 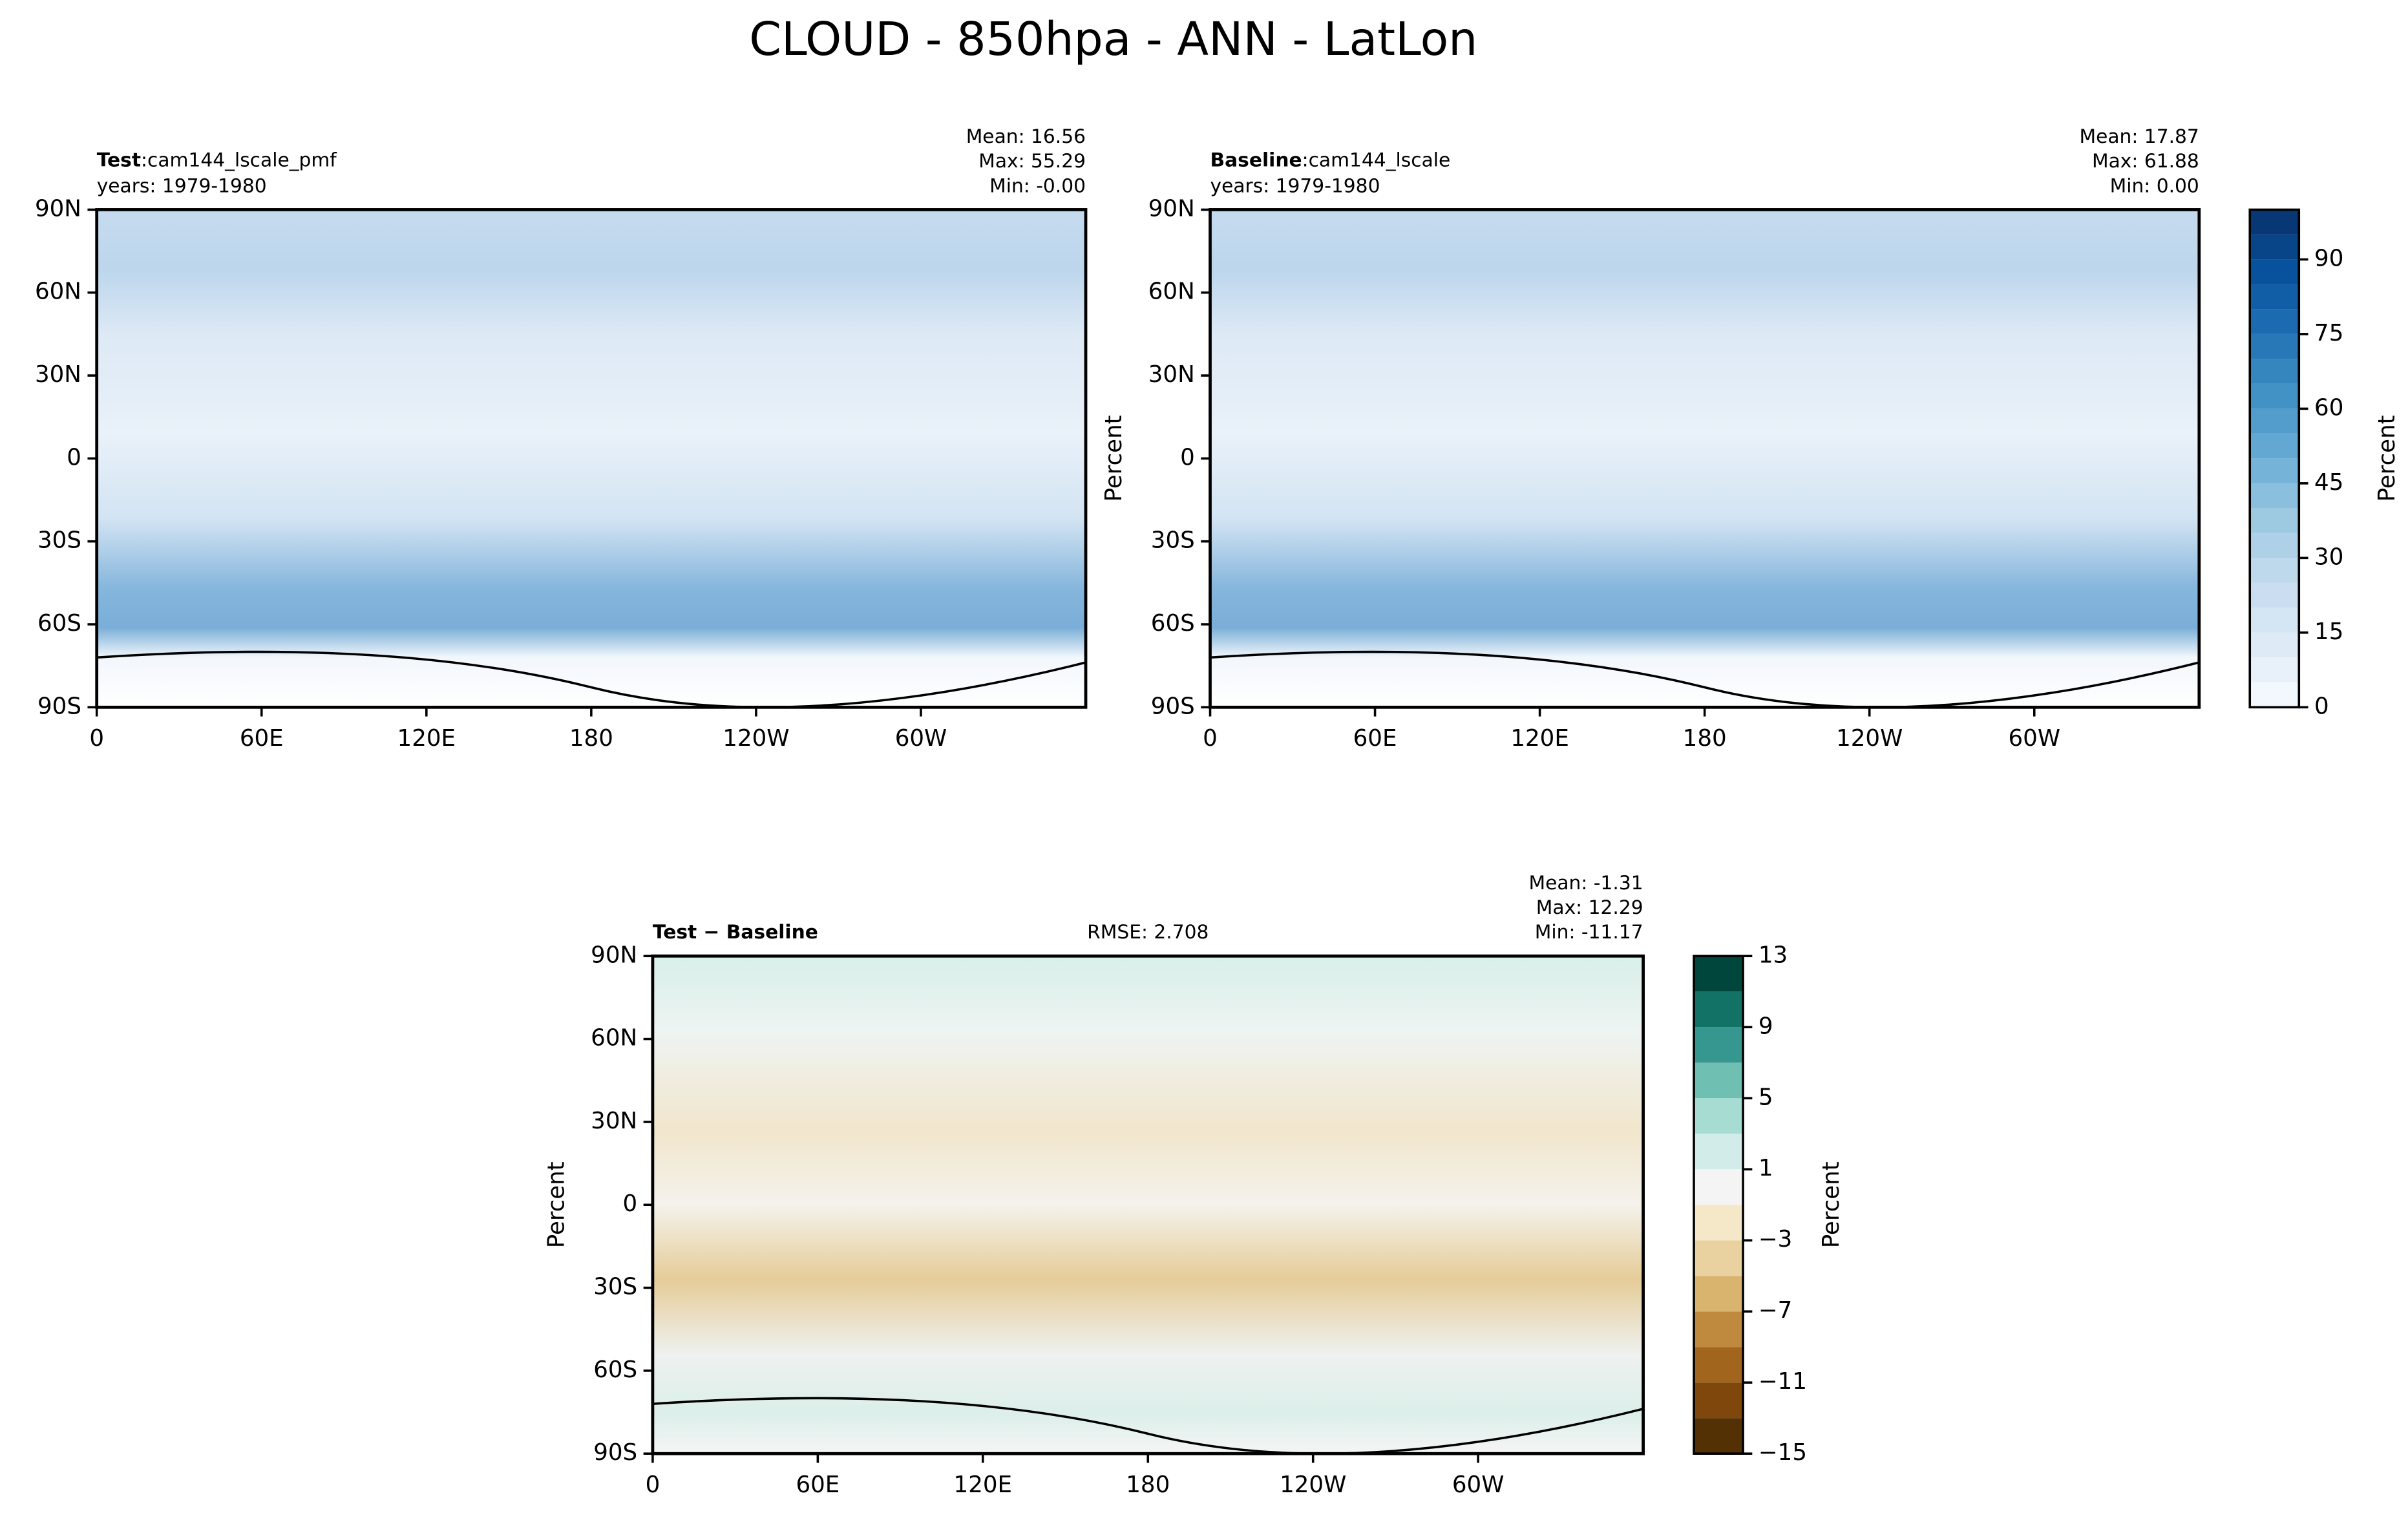 I want to click on stat: Max: 61.88, so click(x=2145, y=161).